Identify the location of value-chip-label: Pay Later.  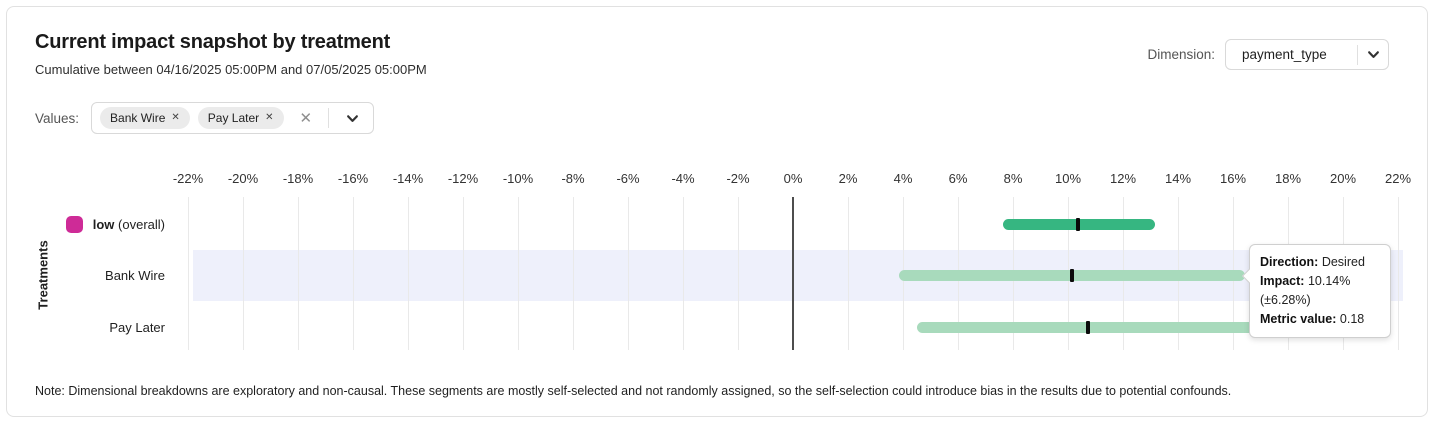
(233, 118).